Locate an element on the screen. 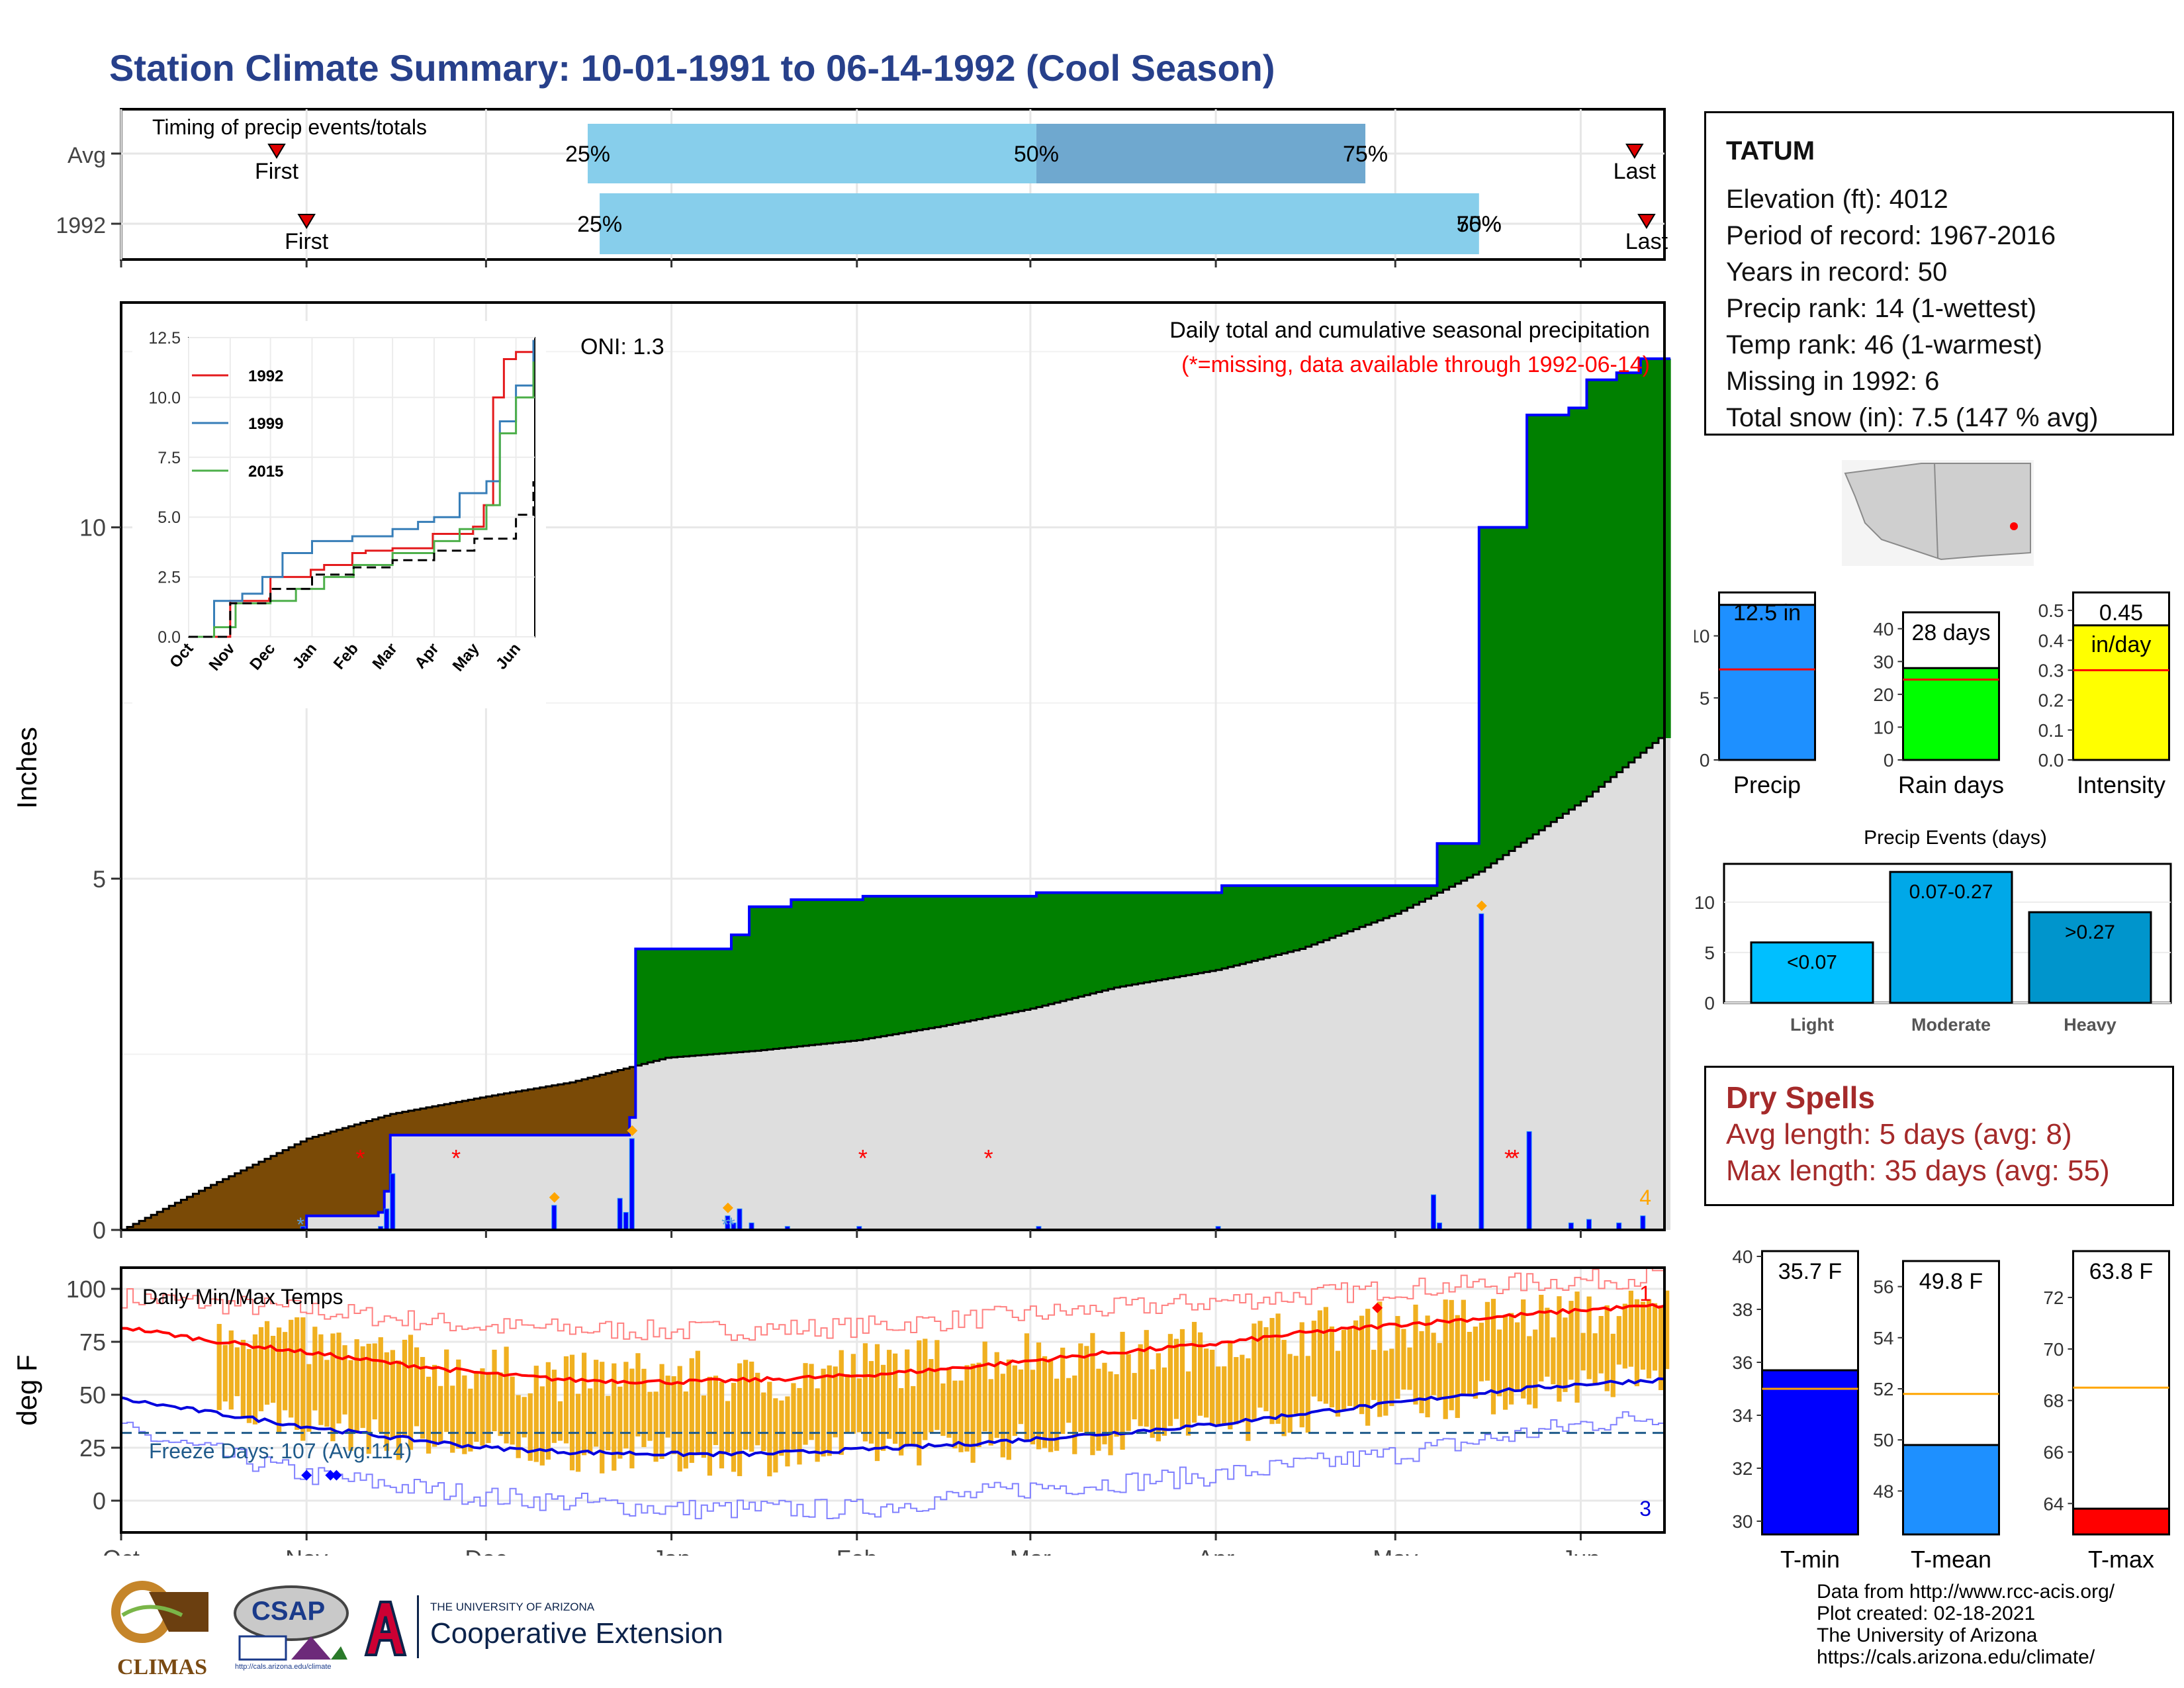  temp-xtick-label: May is located at coordinates (1396, 1550).